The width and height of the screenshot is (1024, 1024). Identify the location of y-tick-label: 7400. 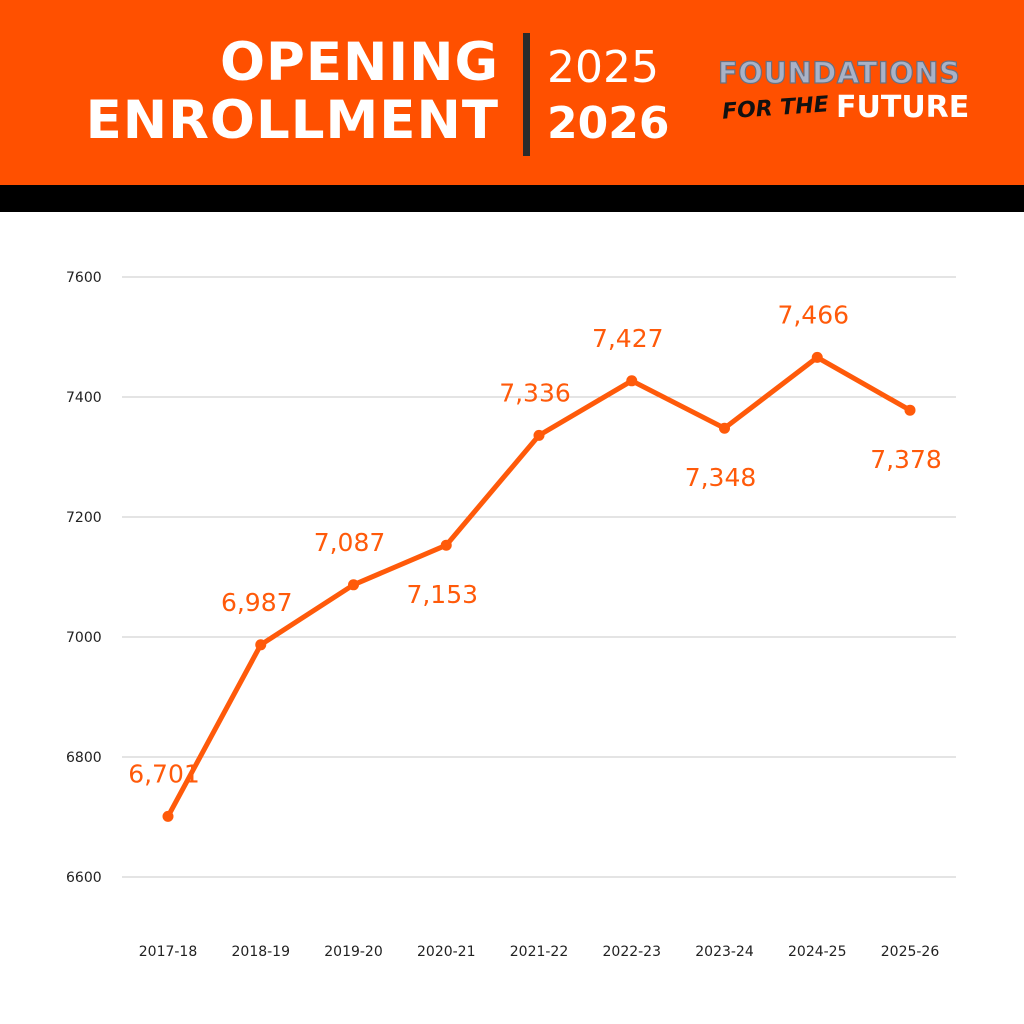
(84, 398).